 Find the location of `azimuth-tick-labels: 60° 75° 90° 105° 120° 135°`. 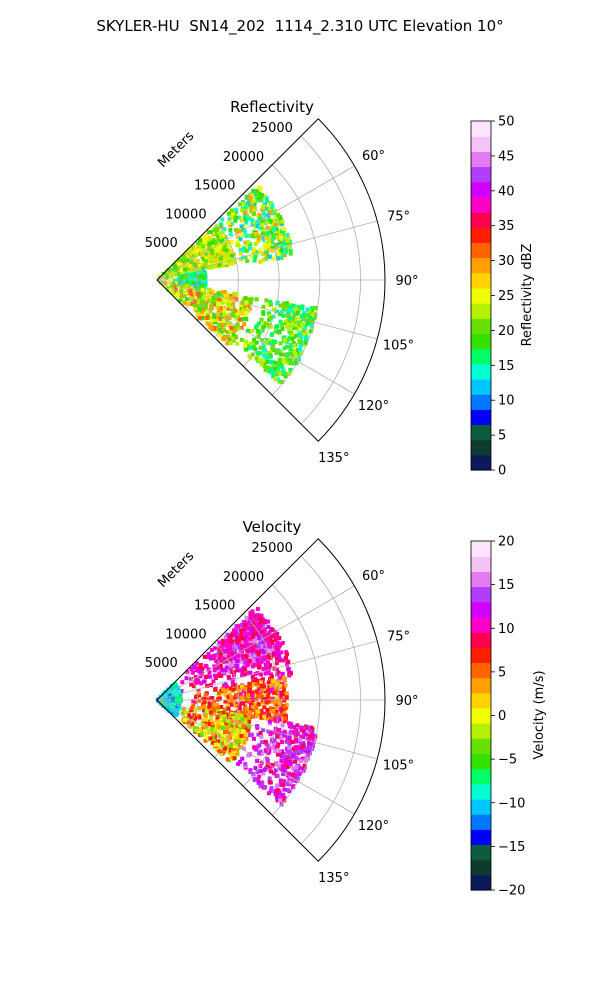

azimuth-tick-labels: 60° 75° 90° 105° 120° 135° is located at coordinates (368, 307).